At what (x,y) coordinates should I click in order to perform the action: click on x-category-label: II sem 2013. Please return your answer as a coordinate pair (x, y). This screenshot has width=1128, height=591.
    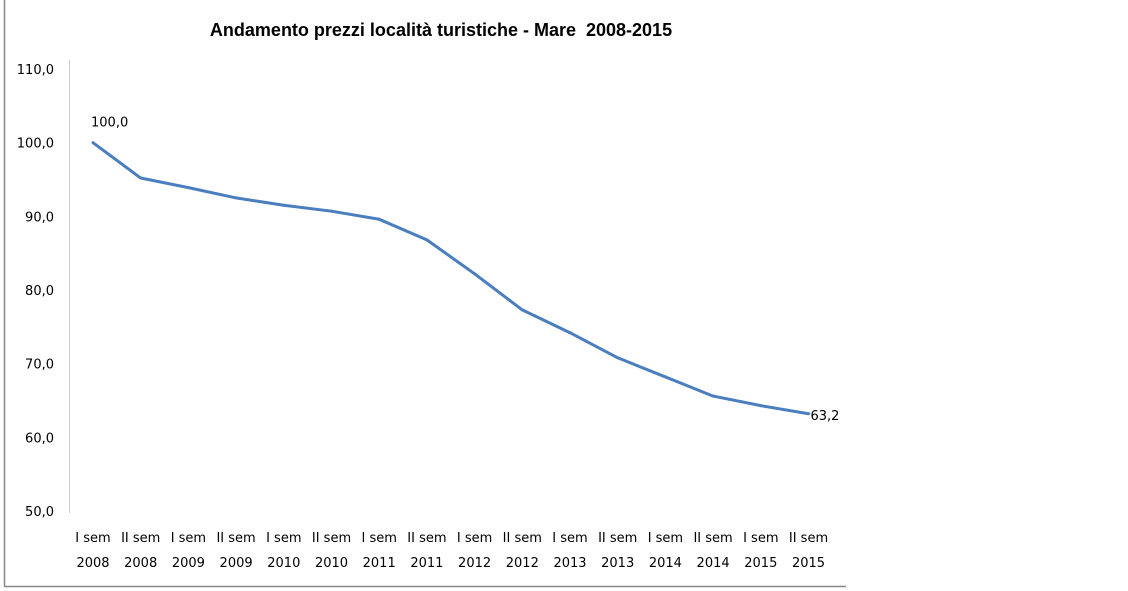
    Looking at the image, I should click on (617, 551).